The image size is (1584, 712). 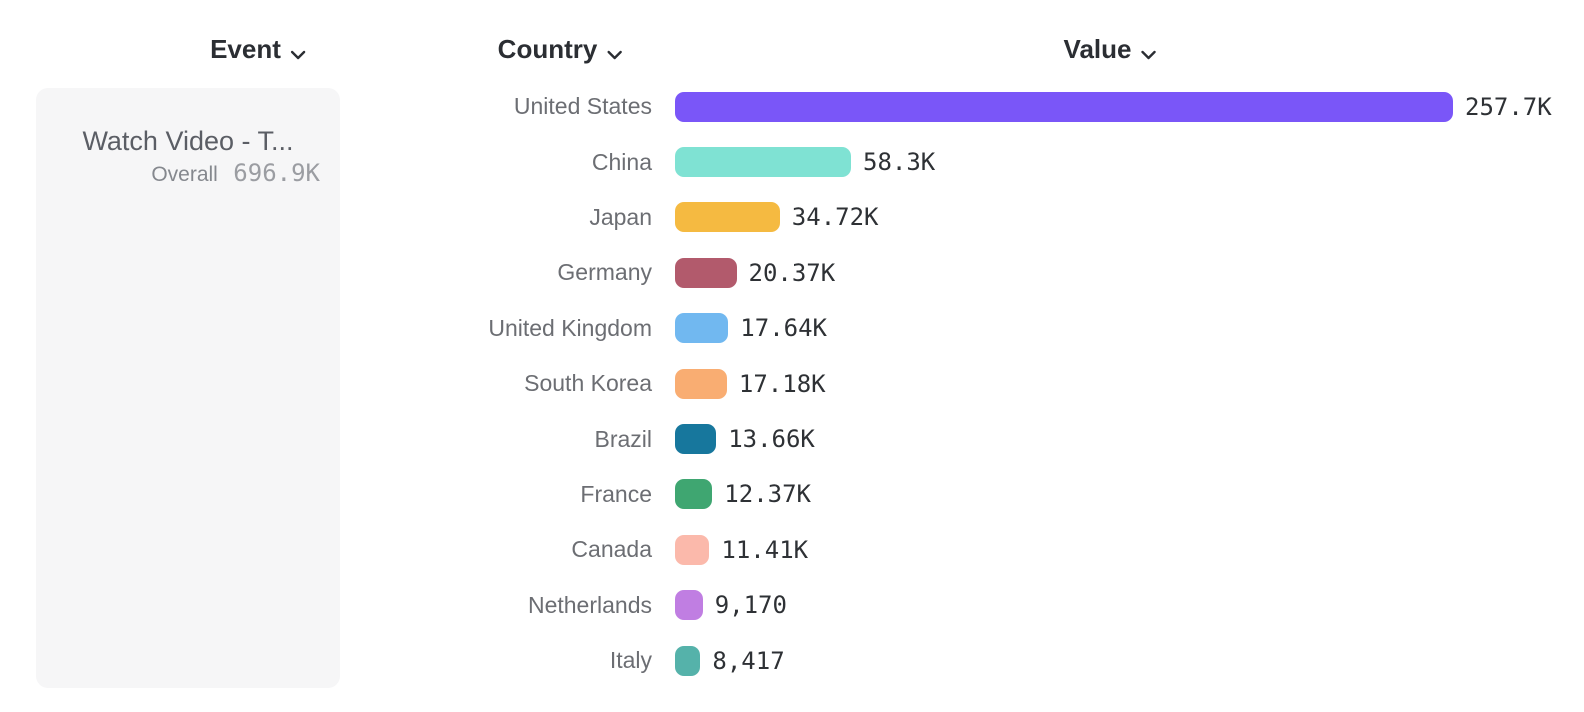 What do you see at coordinates (1064, 106) in the screenshot?
I see `bar-united-states` at bounding box center [1064, 106].